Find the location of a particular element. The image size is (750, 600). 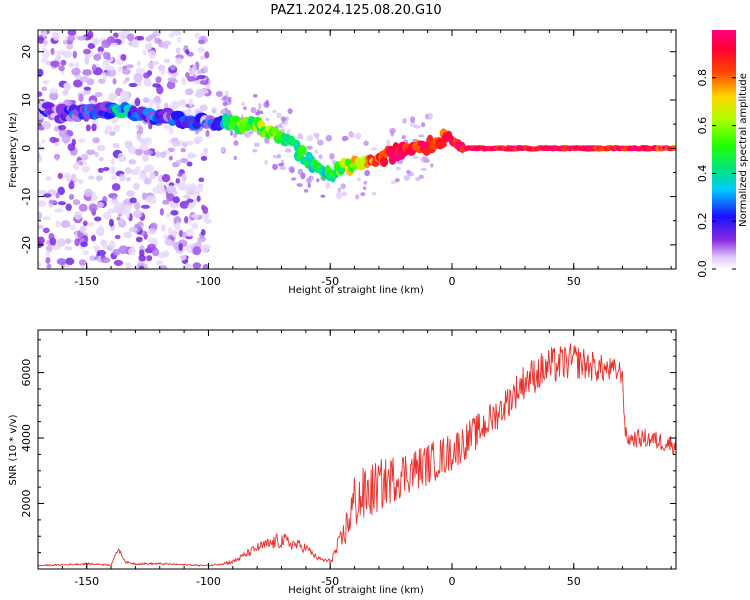

spectrogram-y-tick-label: 10 is located at coordinates (26, 100).